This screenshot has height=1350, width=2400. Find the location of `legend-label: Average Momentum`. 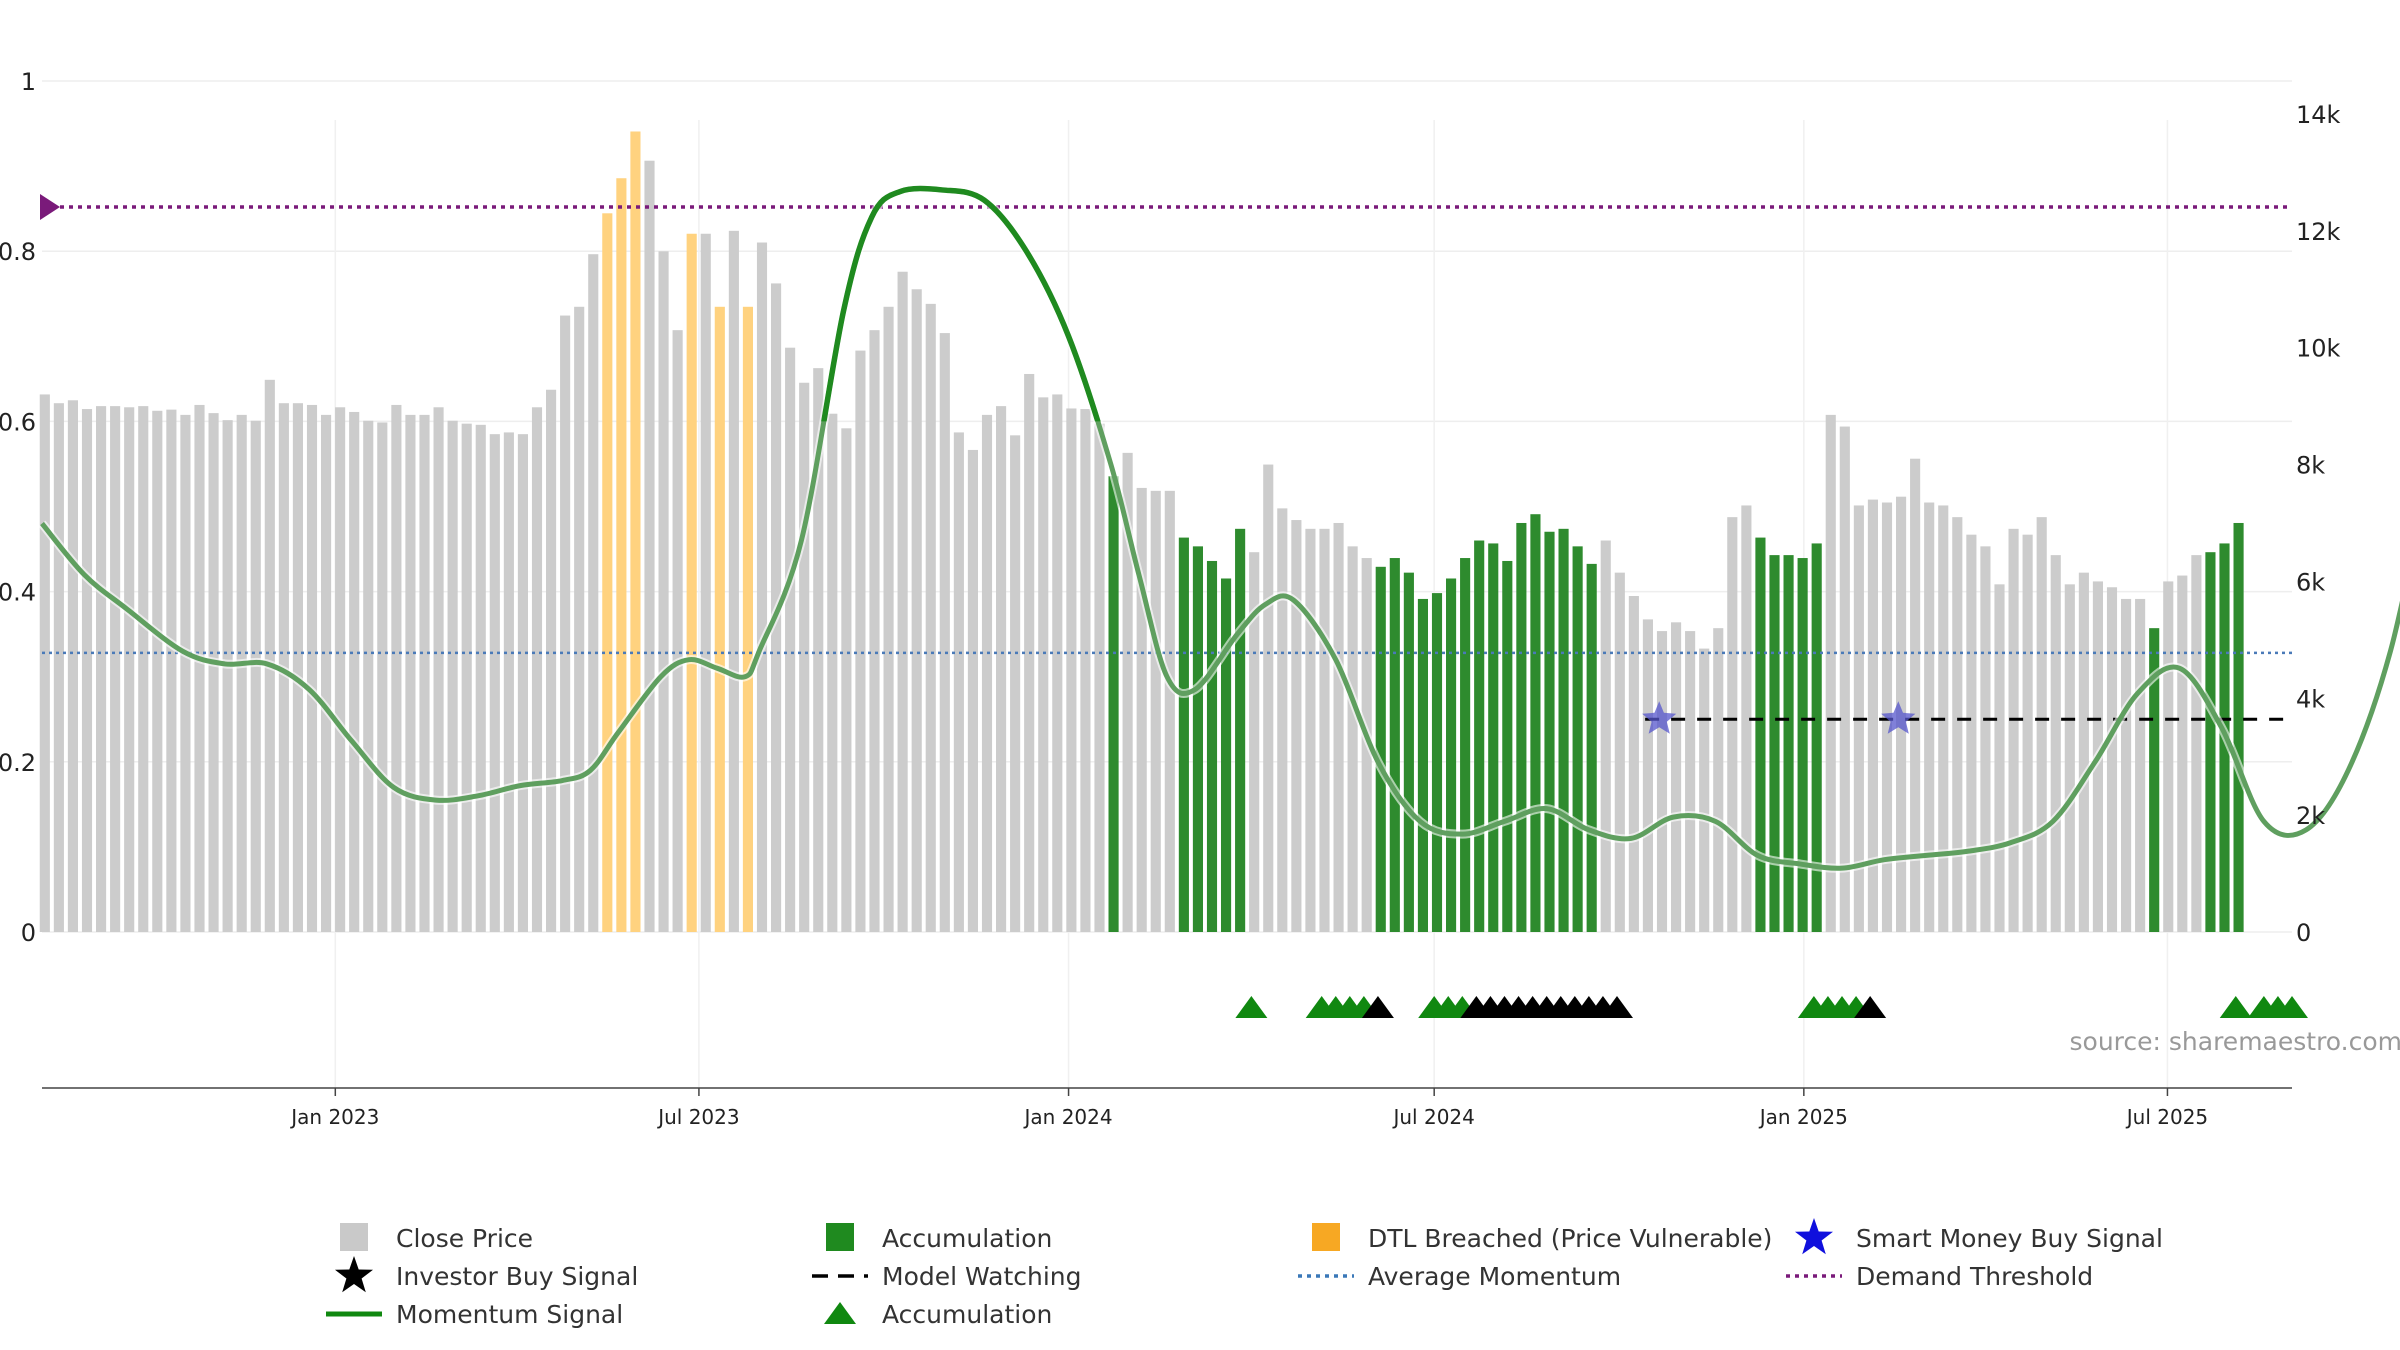

legend-label: Average Momentum is located at coordinates (1494, 1276).